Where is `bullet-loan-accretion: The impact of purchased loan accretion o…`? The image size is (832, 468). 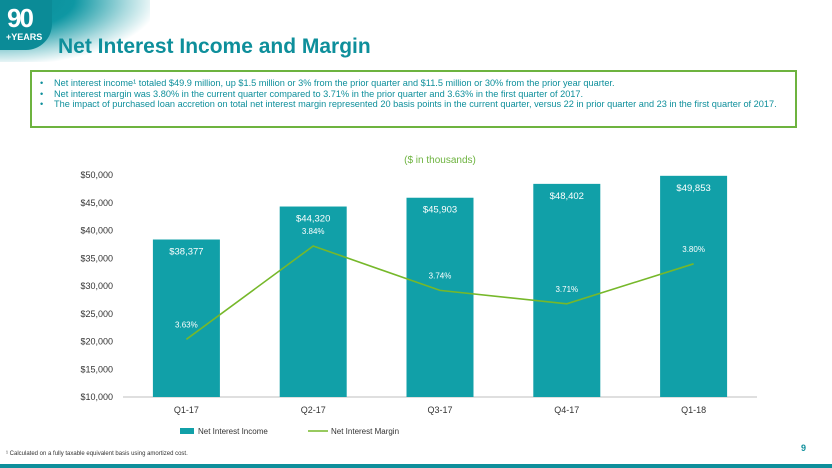 bullet-loan-accretion: The impact of purchased loan accretion o… is located at coordinates (412, 104).